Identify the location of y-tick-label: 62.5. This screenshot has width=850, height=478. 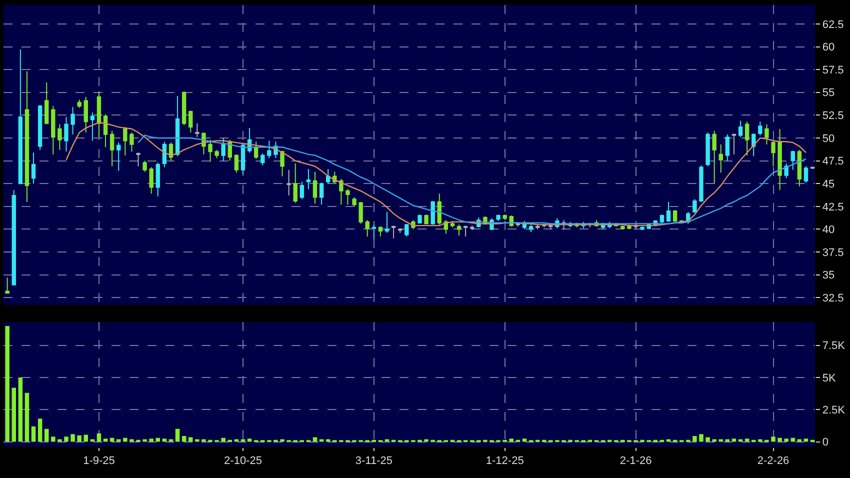
(833, 24).